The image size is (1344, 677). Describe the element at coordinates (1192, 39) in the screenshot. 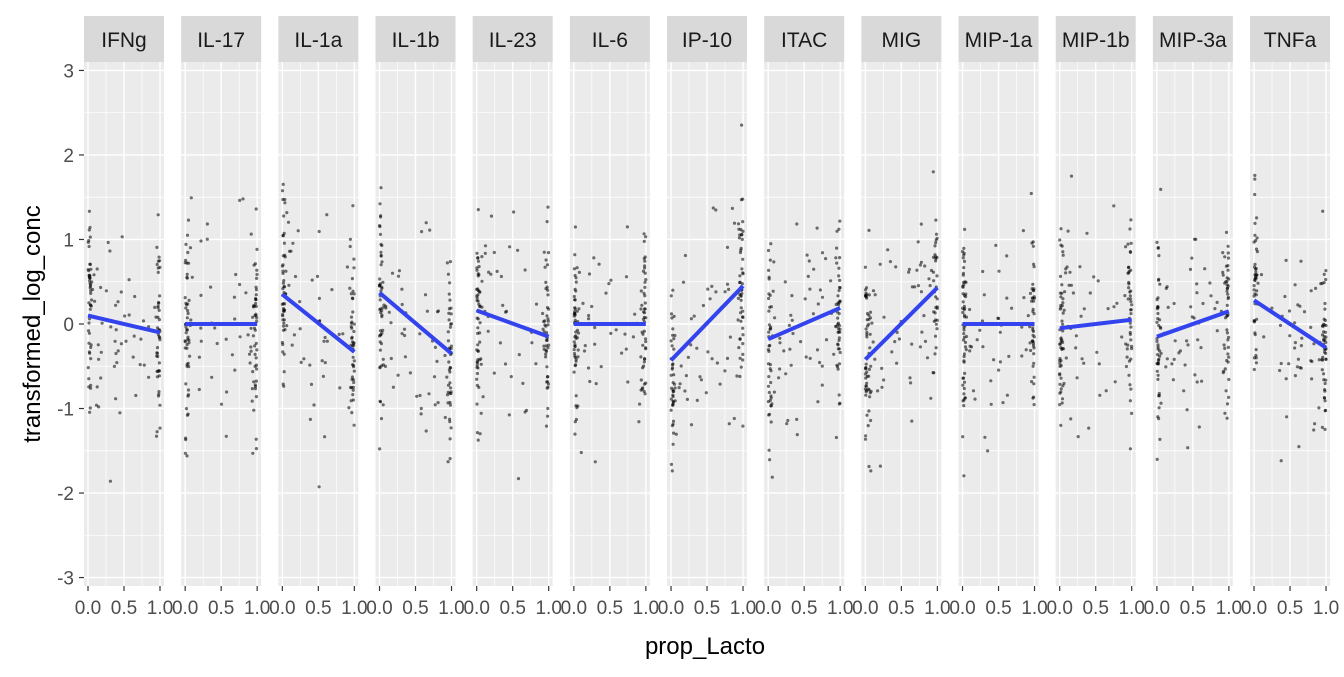

I see `facet-strip` at that location.